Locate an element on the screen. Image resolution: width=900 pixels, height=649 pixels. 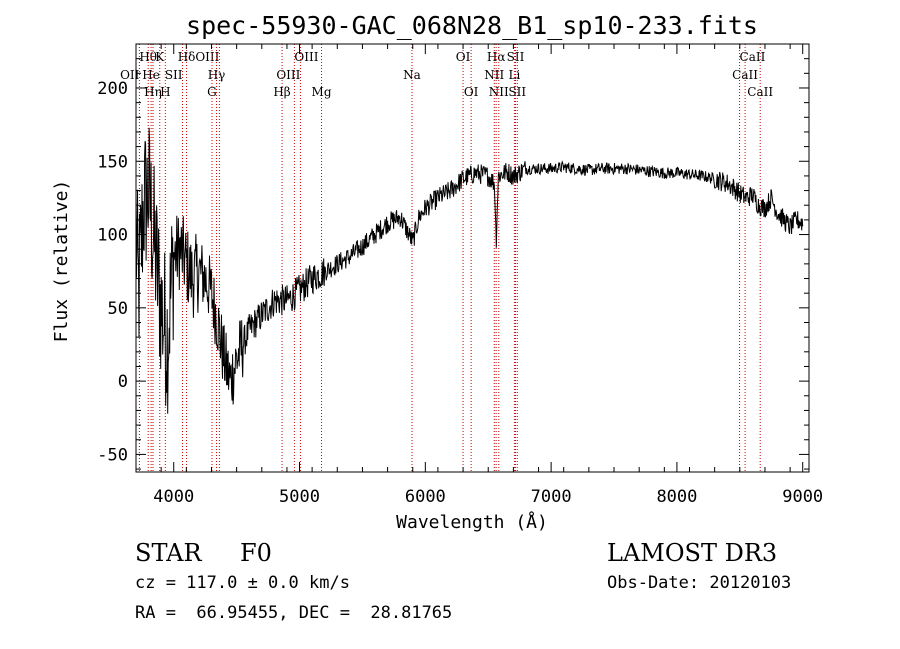
y-tick-label: 150 is located at coordinates (112, 162).